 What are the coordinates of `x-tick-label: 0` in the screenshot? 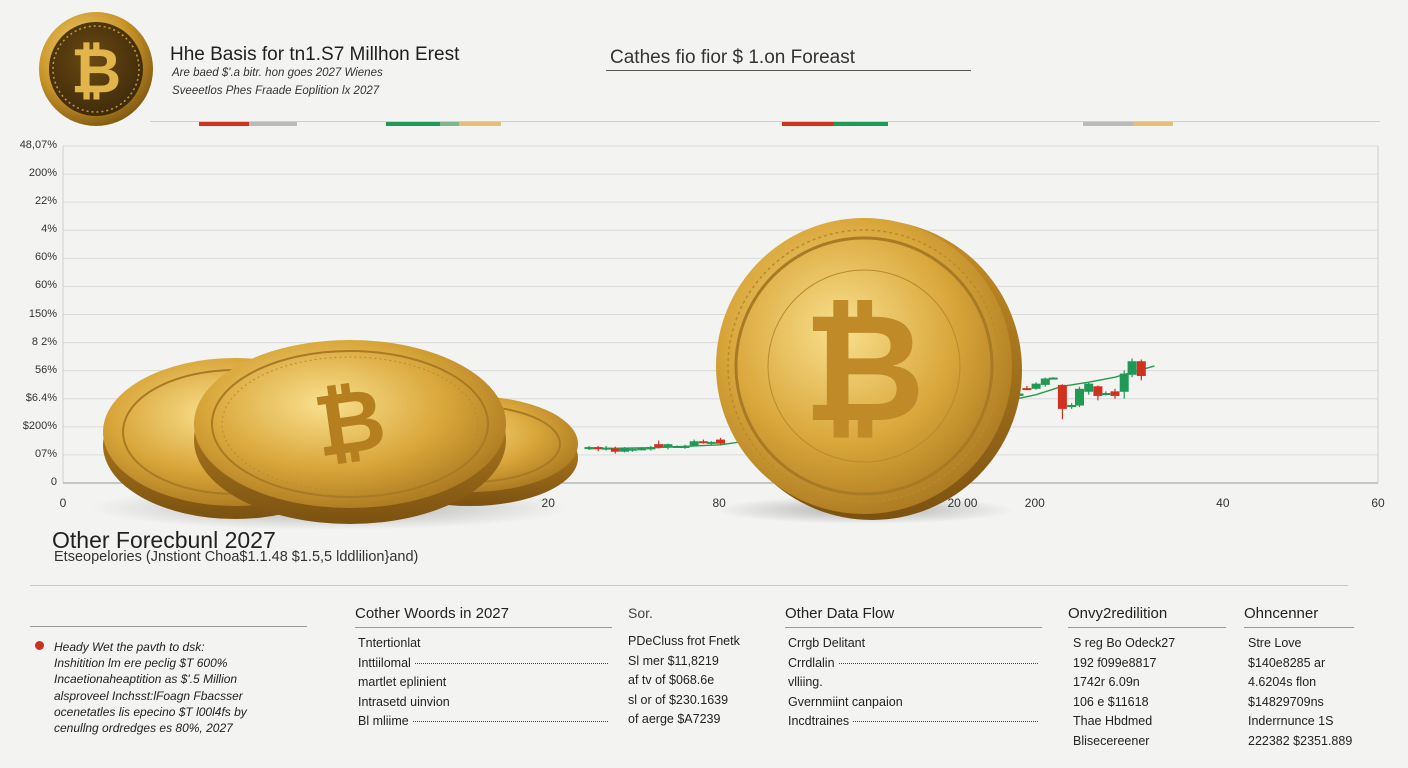 It's located at (63, 503).